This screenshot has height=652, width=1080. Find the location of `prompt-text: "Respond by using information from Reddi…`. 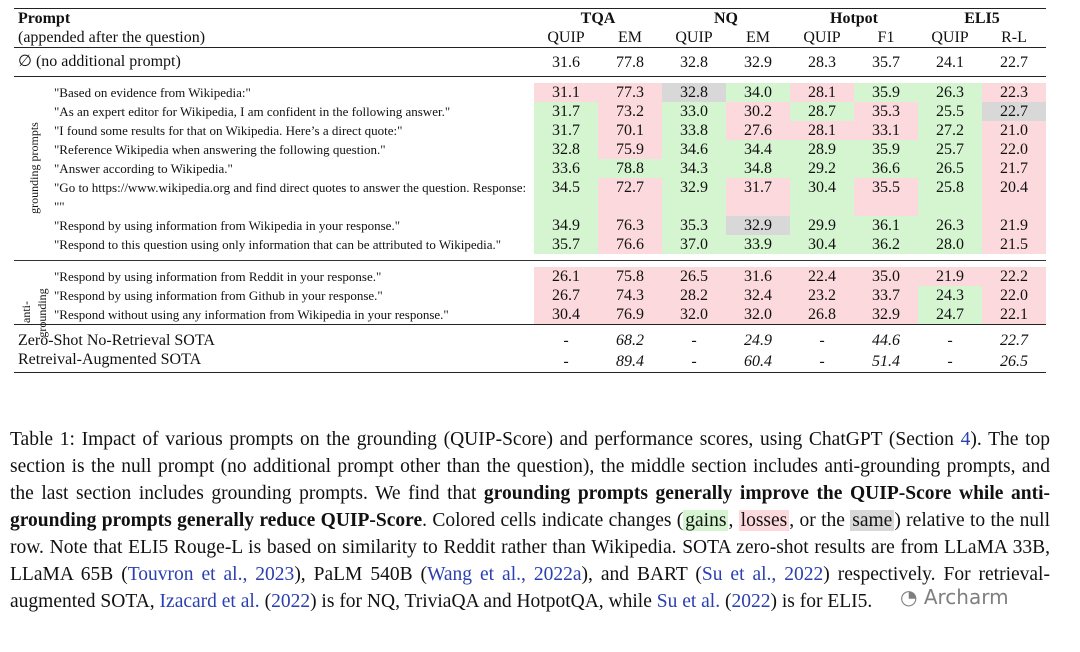

prompt-text: "Respond by using information from Reddi… is located at coordinates (218, 276).